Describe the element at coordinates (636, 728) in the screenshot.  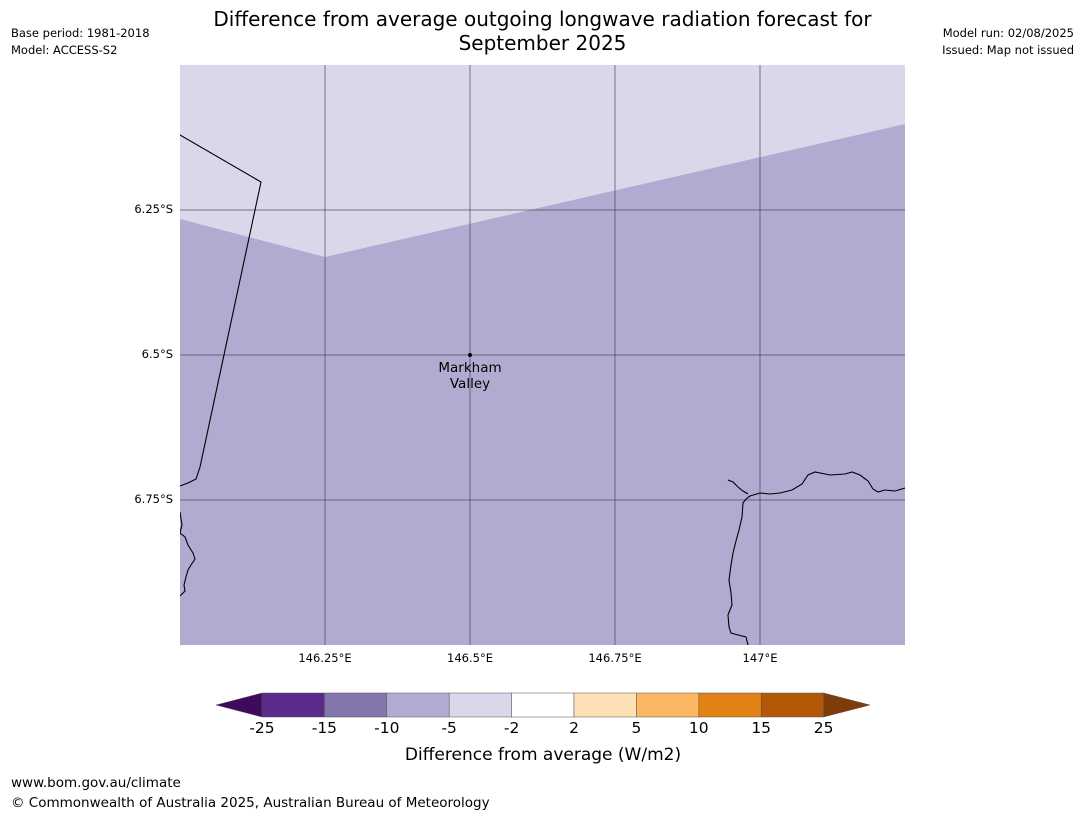
I see `colorbar-tick-7: 5` at that location.